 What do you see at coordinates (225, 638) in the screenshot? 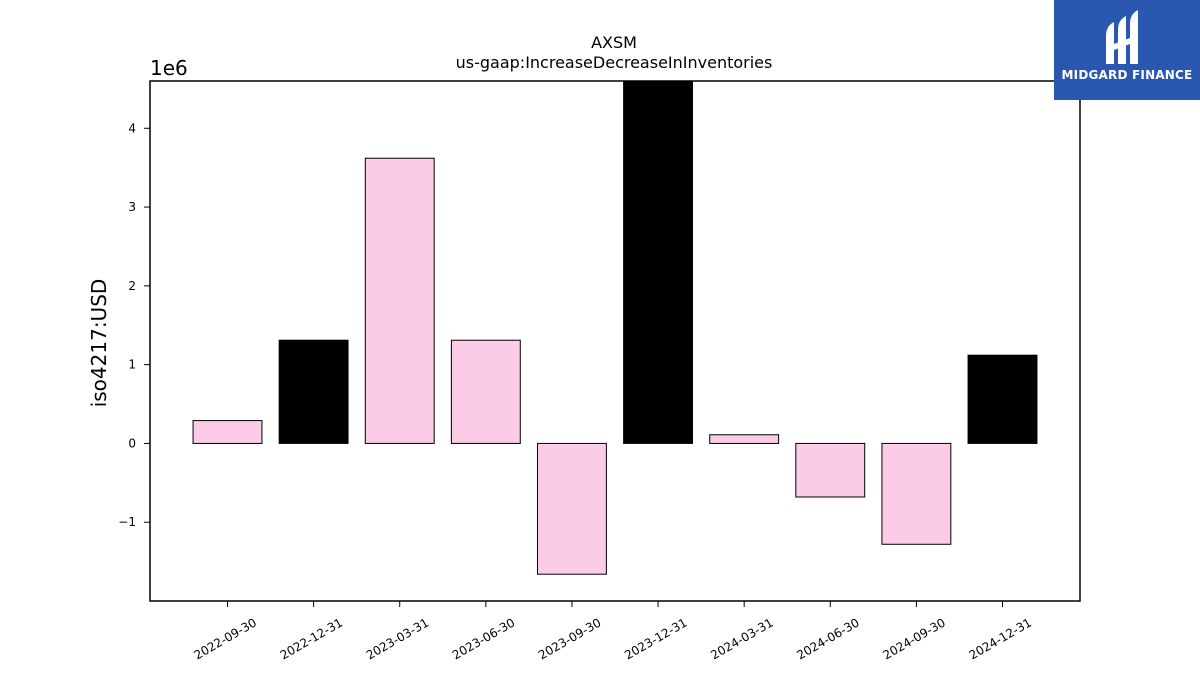
I see `x-tick-label: 2022-09-30` at bounding box center [225, 638].